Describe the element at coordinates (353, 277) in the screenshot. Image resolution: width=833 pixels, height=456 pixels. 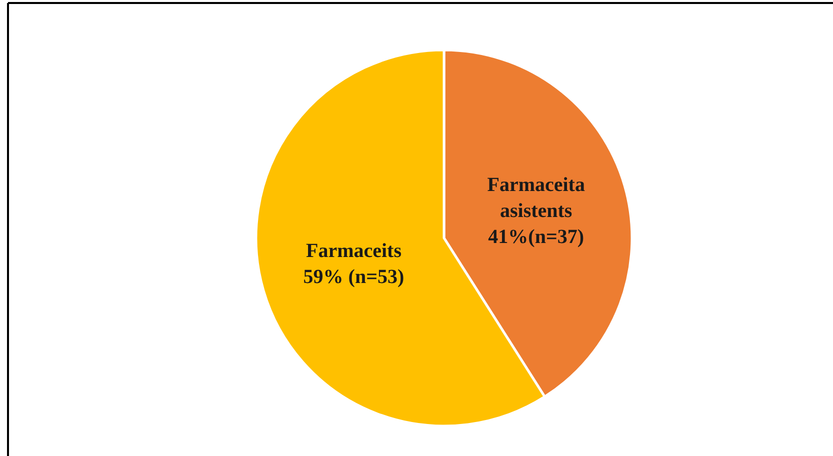
I see `data-label: 59% (n=53)` at that location.